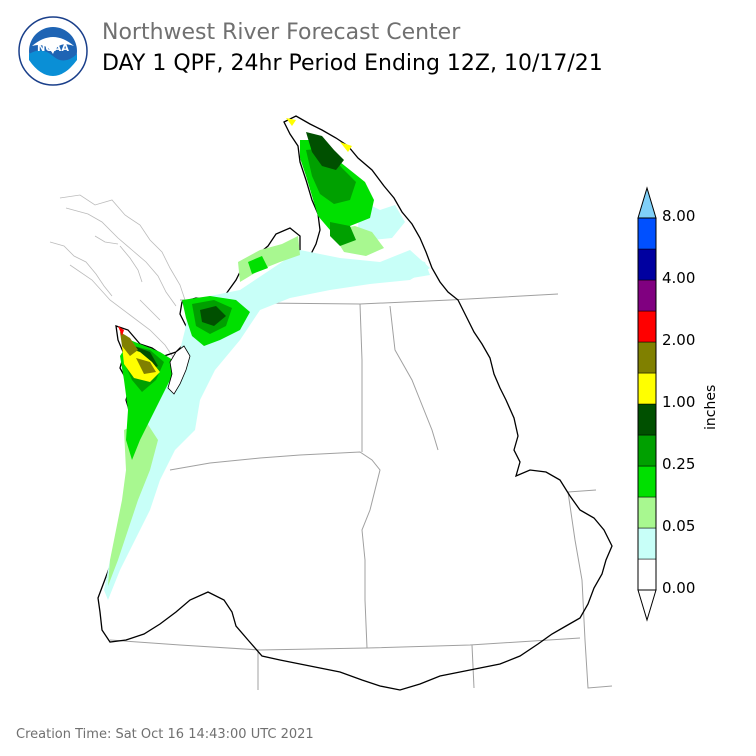 This screenshot has width=756, height=756. What do you see at coordinates (679, 216) in the screenshot?
I see `colorbar-tick-8: 8.00` at bounding box center [679, 216].